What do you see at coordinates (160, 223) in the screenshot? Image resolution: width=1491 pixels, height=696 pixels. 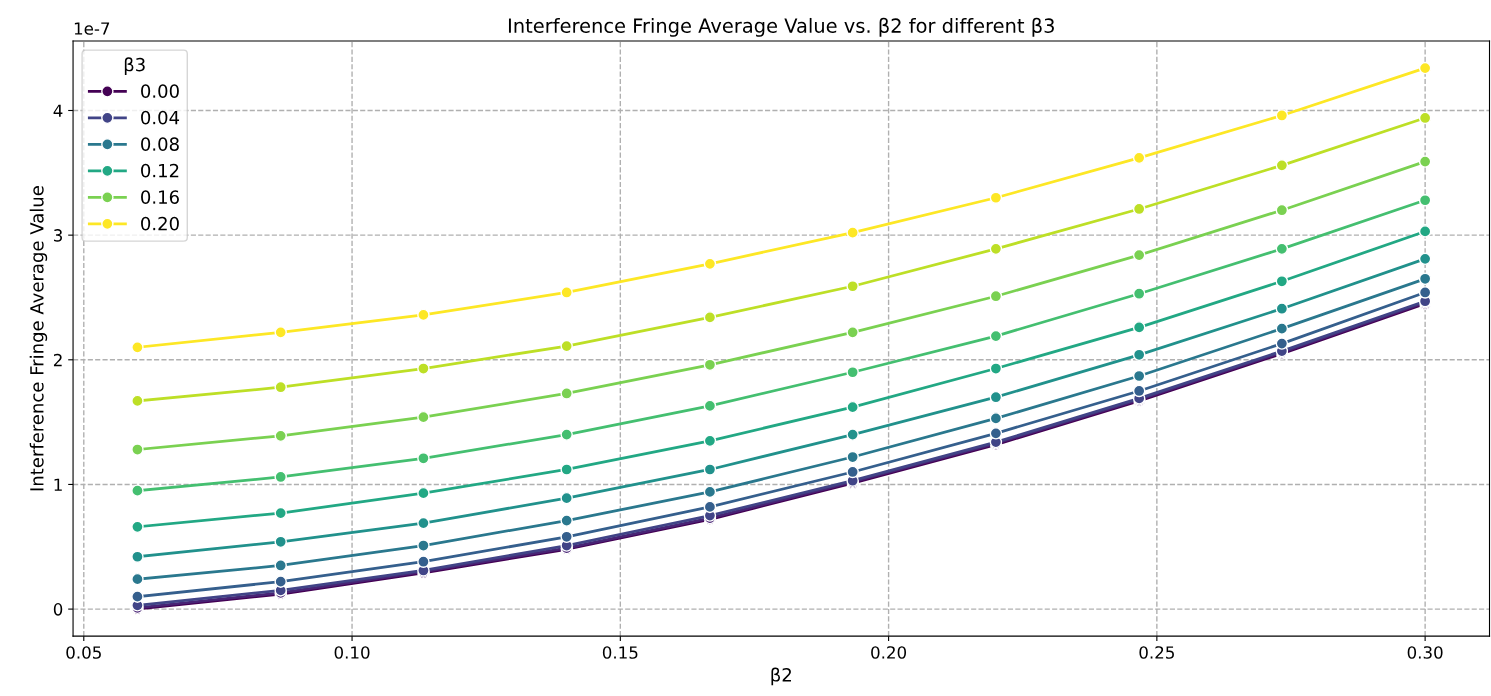 I see `legend-label: 0.20` at bounding box center [160, 223].